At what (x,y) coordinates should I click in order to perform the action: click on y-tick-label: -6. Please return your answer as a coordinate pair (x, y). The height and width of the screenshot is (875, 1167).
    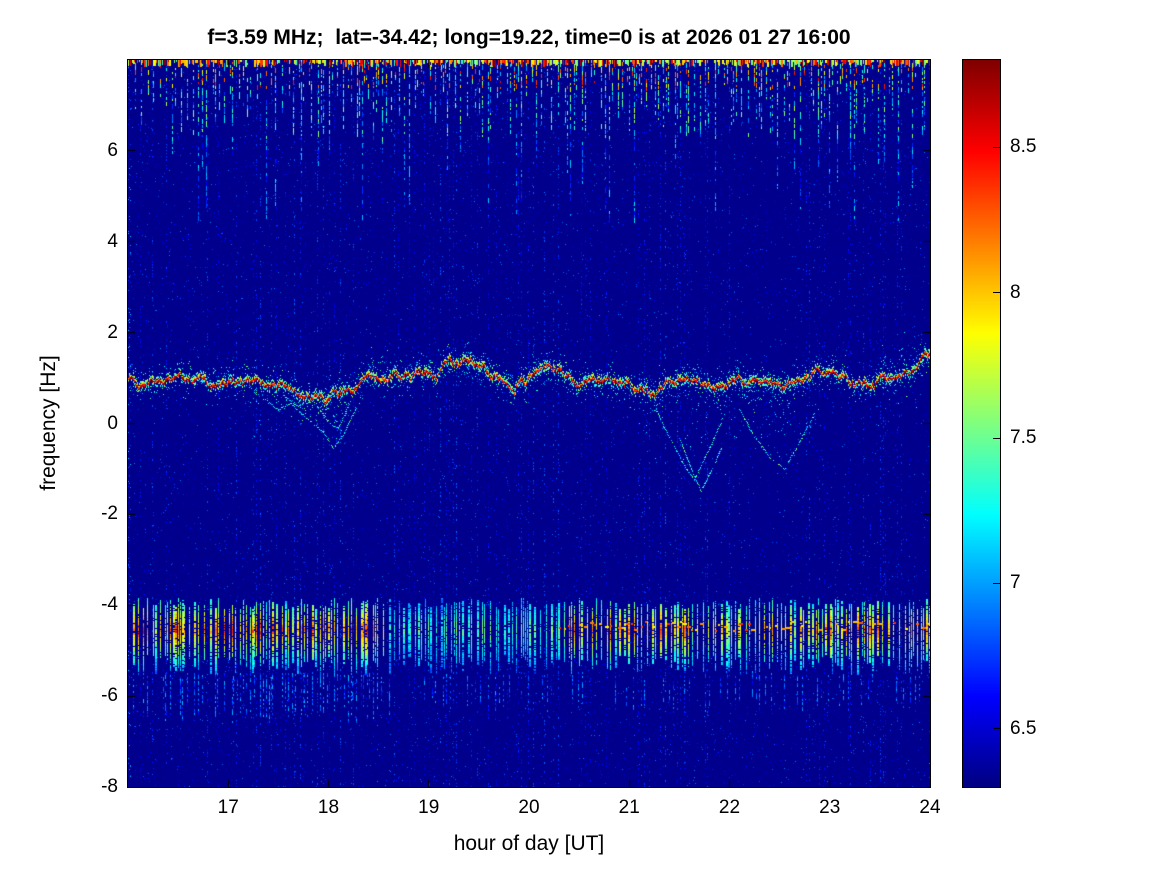
    Looking at the image, I should click on (109, 696).